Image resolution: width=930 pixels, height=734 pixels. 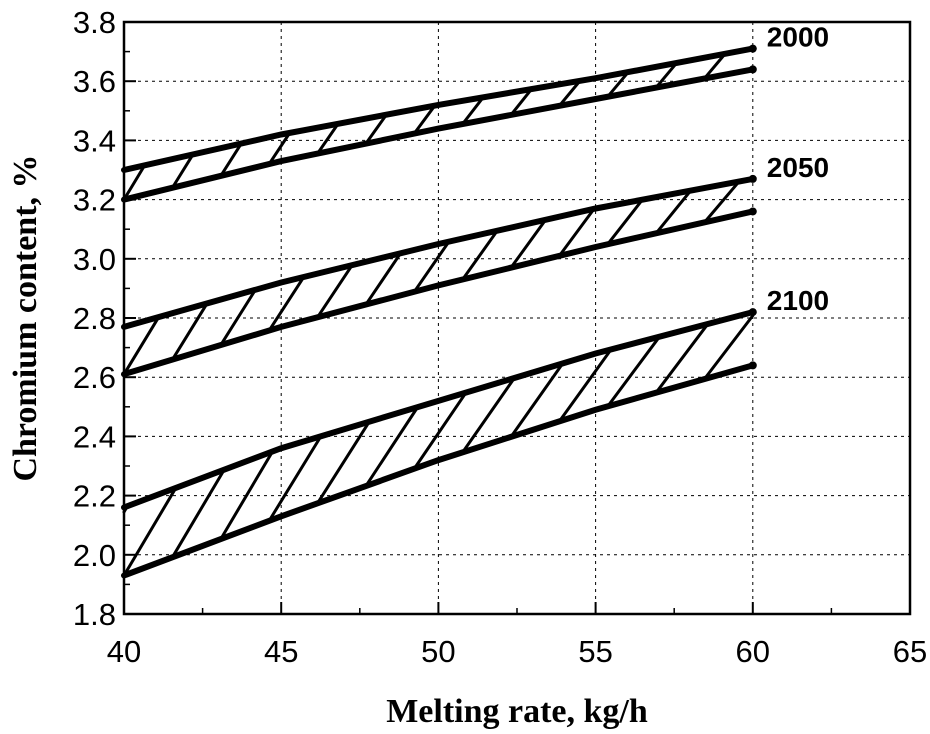 I want to click on x-tick-label: 50, so click(x=438, y=651).